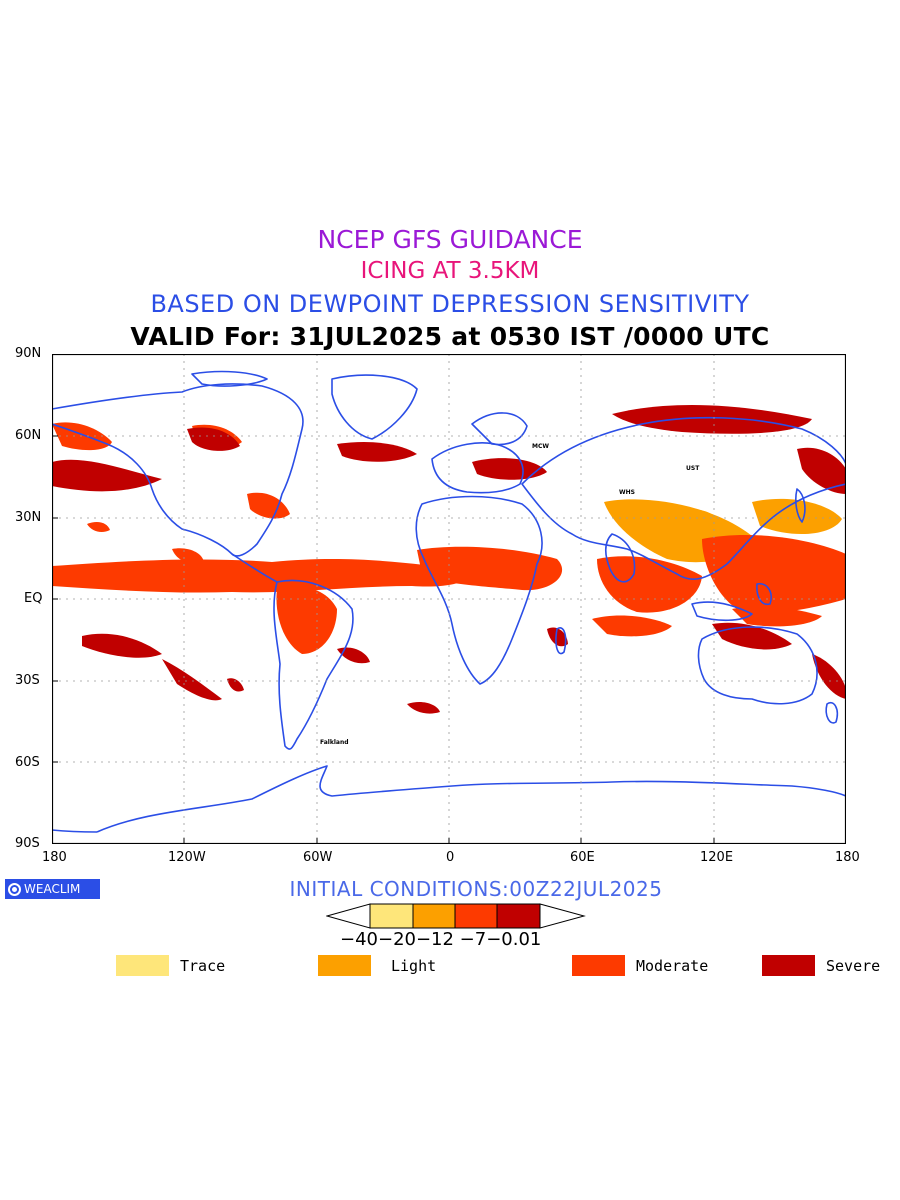  I want to click on title-line-1: NCEP GFS GUIDANCE, so click(450, 239).